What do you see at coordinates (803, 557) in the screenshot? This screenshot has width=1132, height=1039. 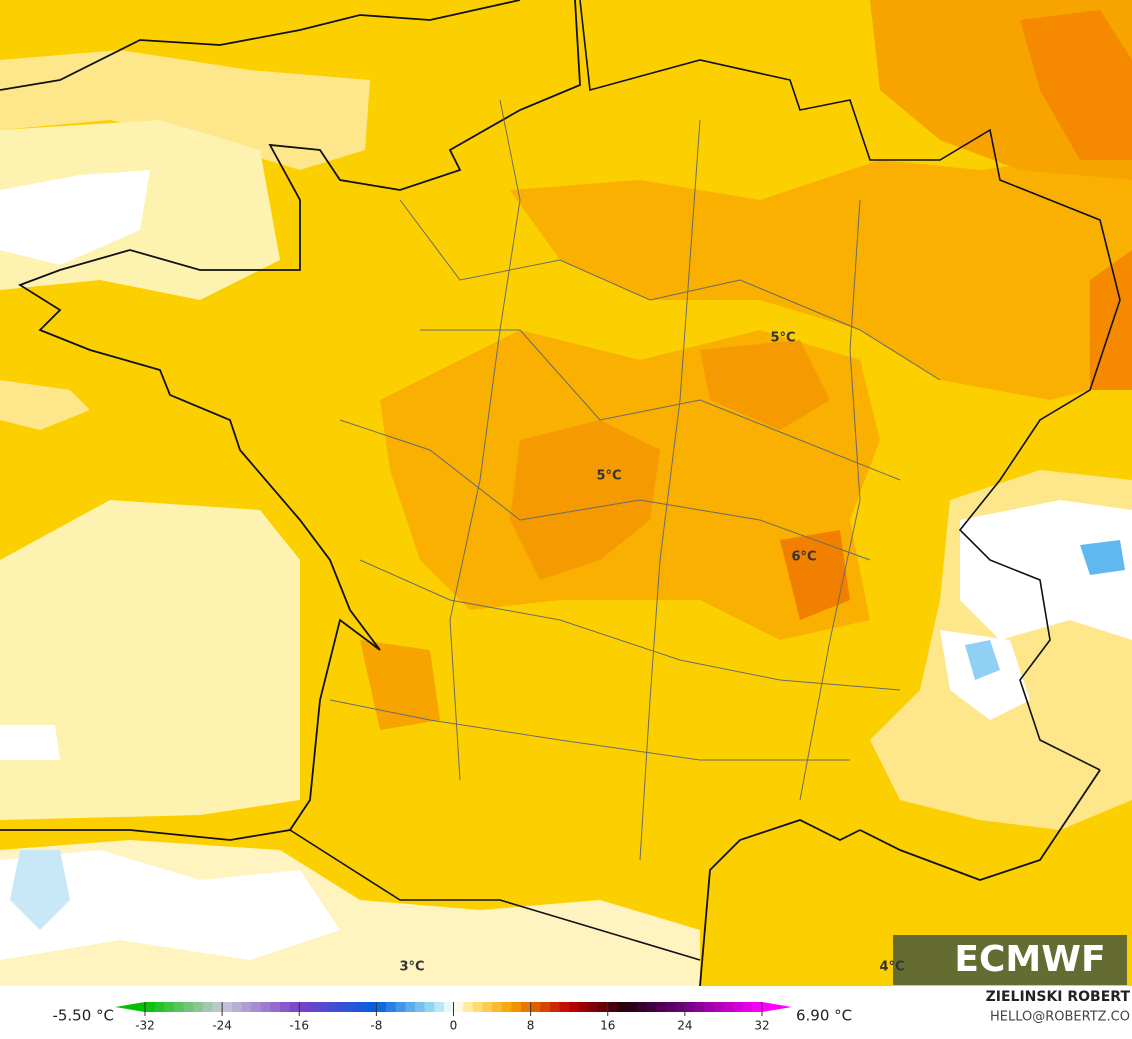 I see `temperature-label: 6°C` at bounding box center [803, 557].